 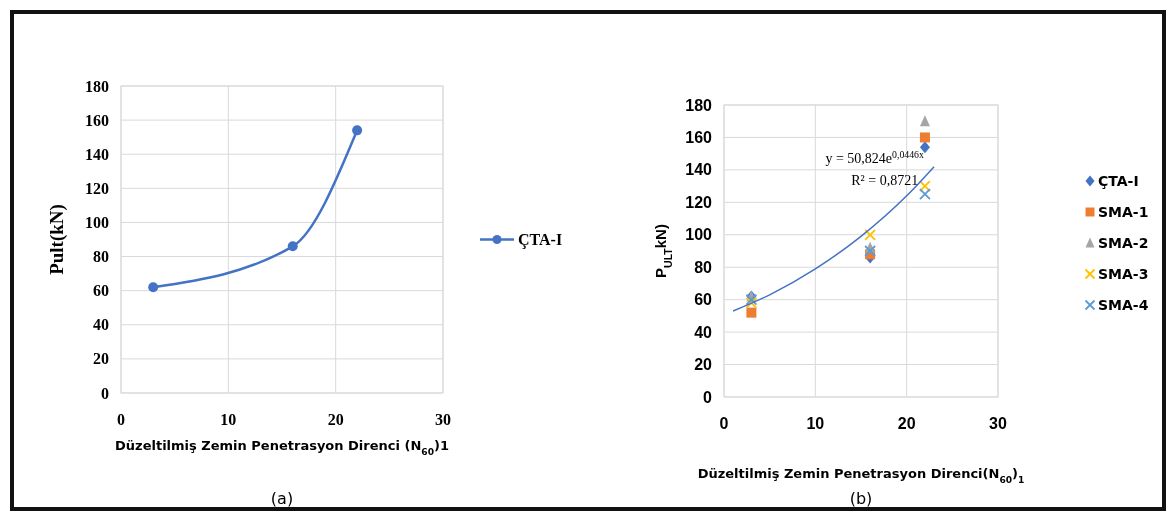 What do you see at coordinates (861, 498) in the screenshot?
I see `text: (b)` at bounding box center [861, 498].